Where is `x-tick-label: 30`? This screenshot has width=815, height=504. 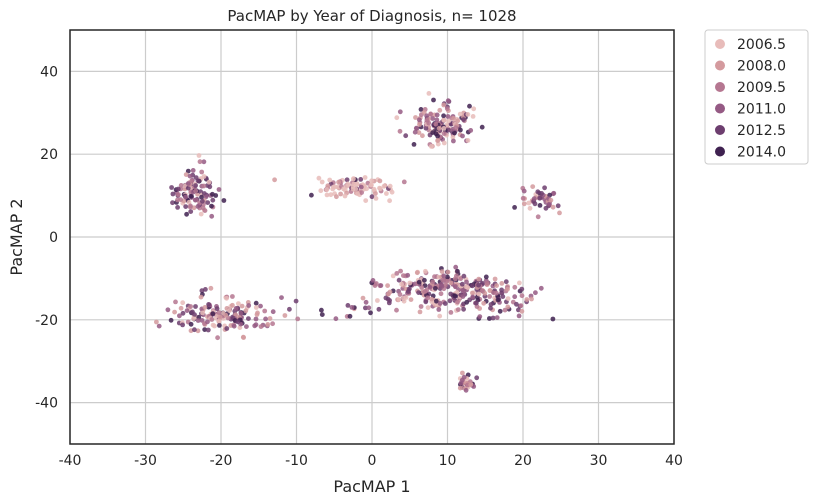 x-tick-label: 30 is located at coordinates (599, 461).